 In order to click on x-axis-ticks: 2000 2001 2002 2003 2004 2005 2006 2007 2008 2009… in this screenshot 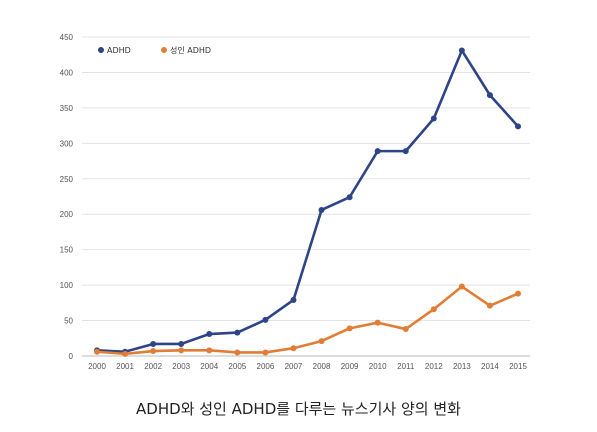, I will do `click(307, 366)`.